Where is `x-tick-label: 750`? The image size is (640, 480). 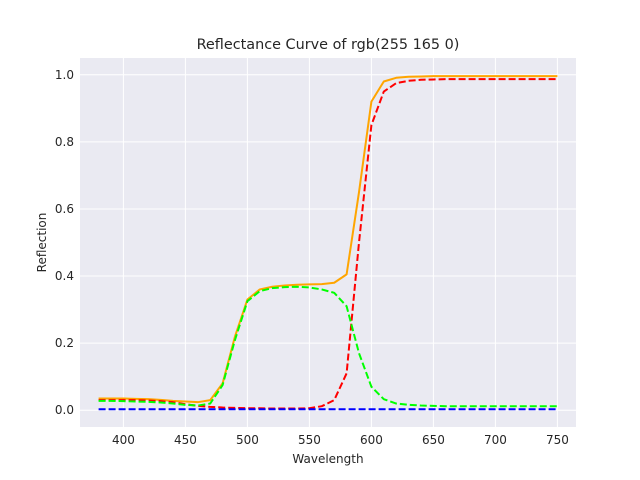 x-tick-label: 750 is located at coordinates (557, 440).